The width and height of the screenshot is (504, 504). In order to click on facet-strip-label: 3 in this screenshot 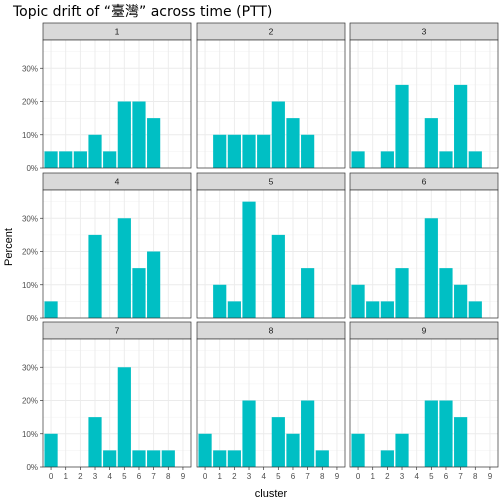, I will do `click(424, 32)`.